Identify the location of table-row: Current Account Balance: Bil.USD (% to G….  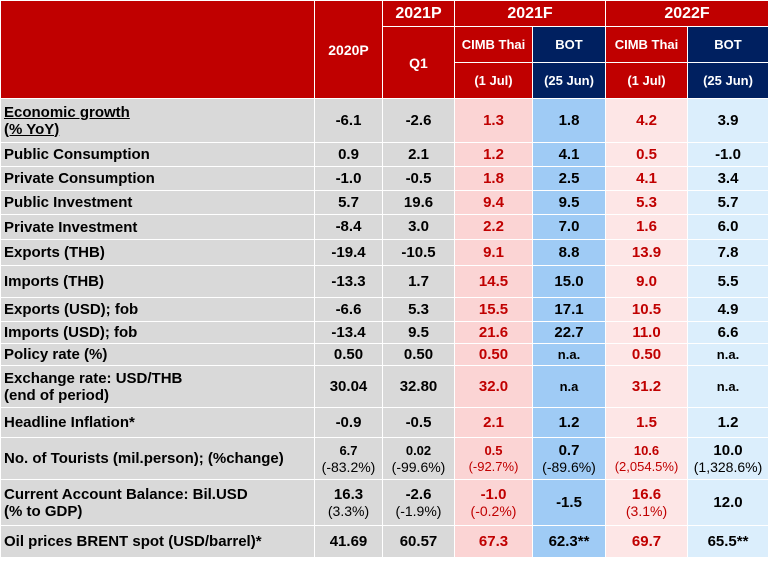
(384, 502).